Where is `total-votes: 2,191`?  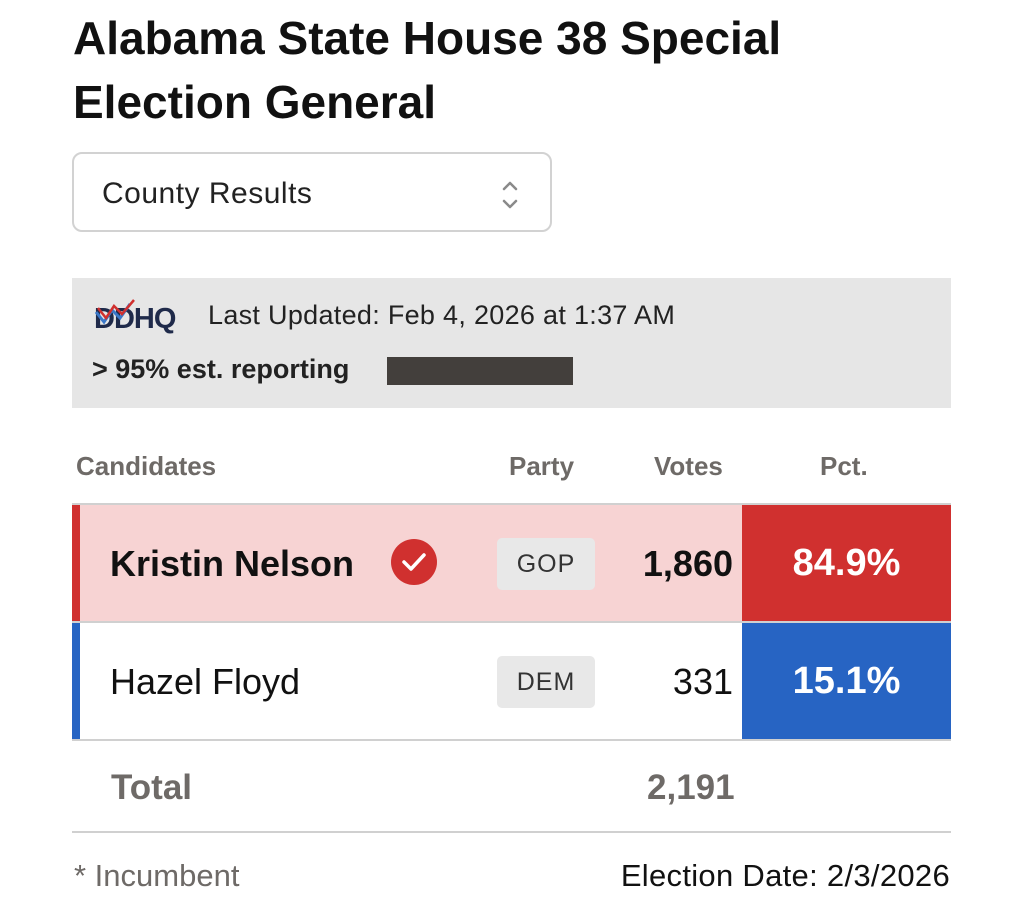 total-votes: 2,191 is located at coordinates (691, 787).